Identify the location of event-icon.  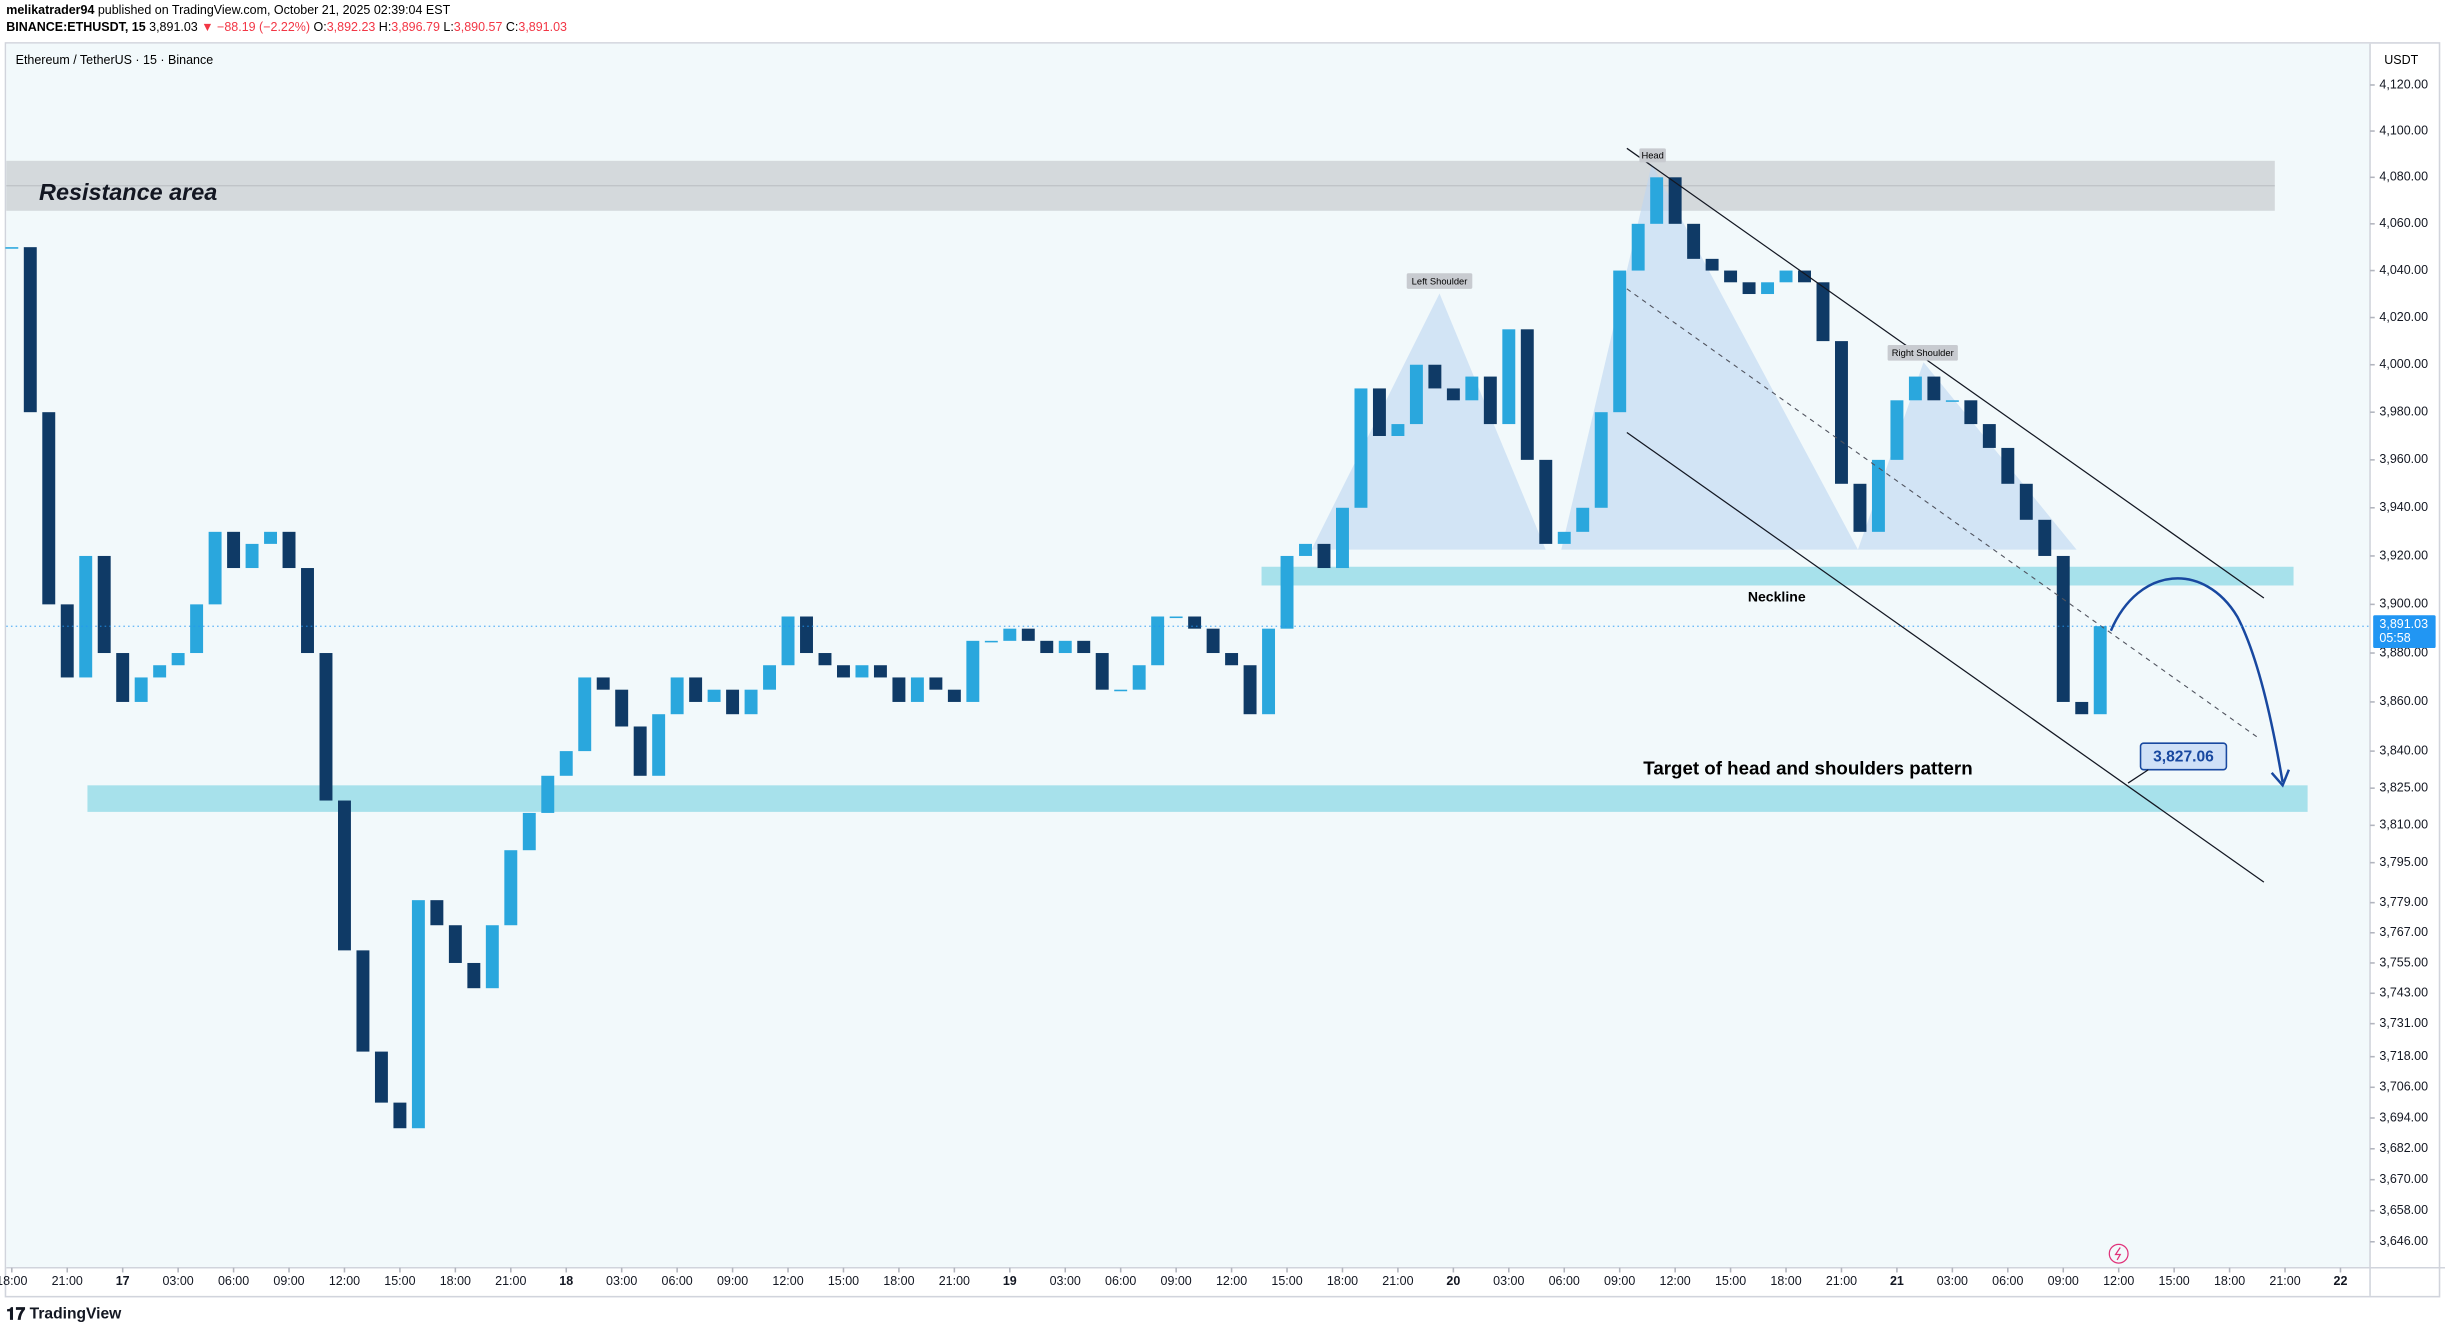
(2118, 1253).